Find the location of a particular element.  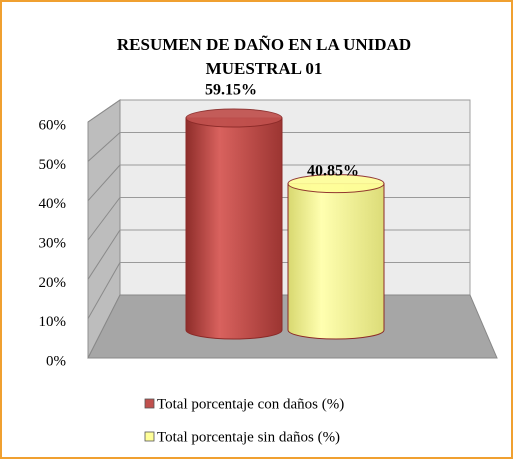

y-tick-label: 60% is located at coordinates (53, 125).